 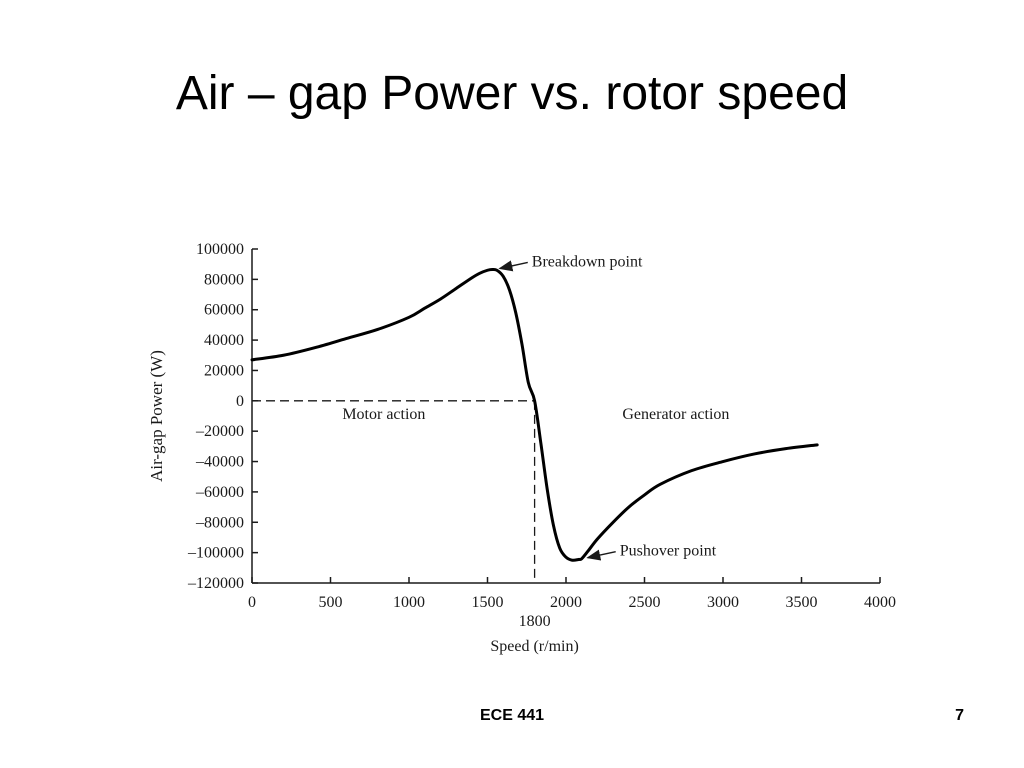 What do you see at coordinates (880, 602) in the screenshot?
I see `x-tick-label: 4000` at bounding box center [880, 602].